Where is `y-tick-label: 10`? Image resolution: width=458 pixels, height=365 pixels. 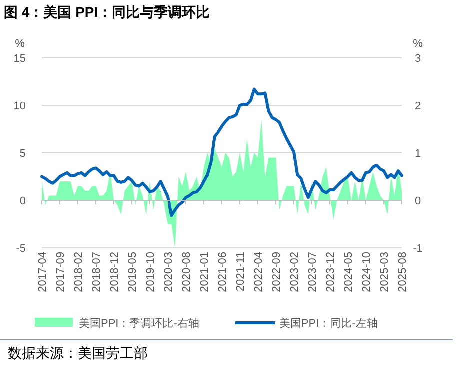
y-tick-label: 10 is located at coordinates (20, 106).